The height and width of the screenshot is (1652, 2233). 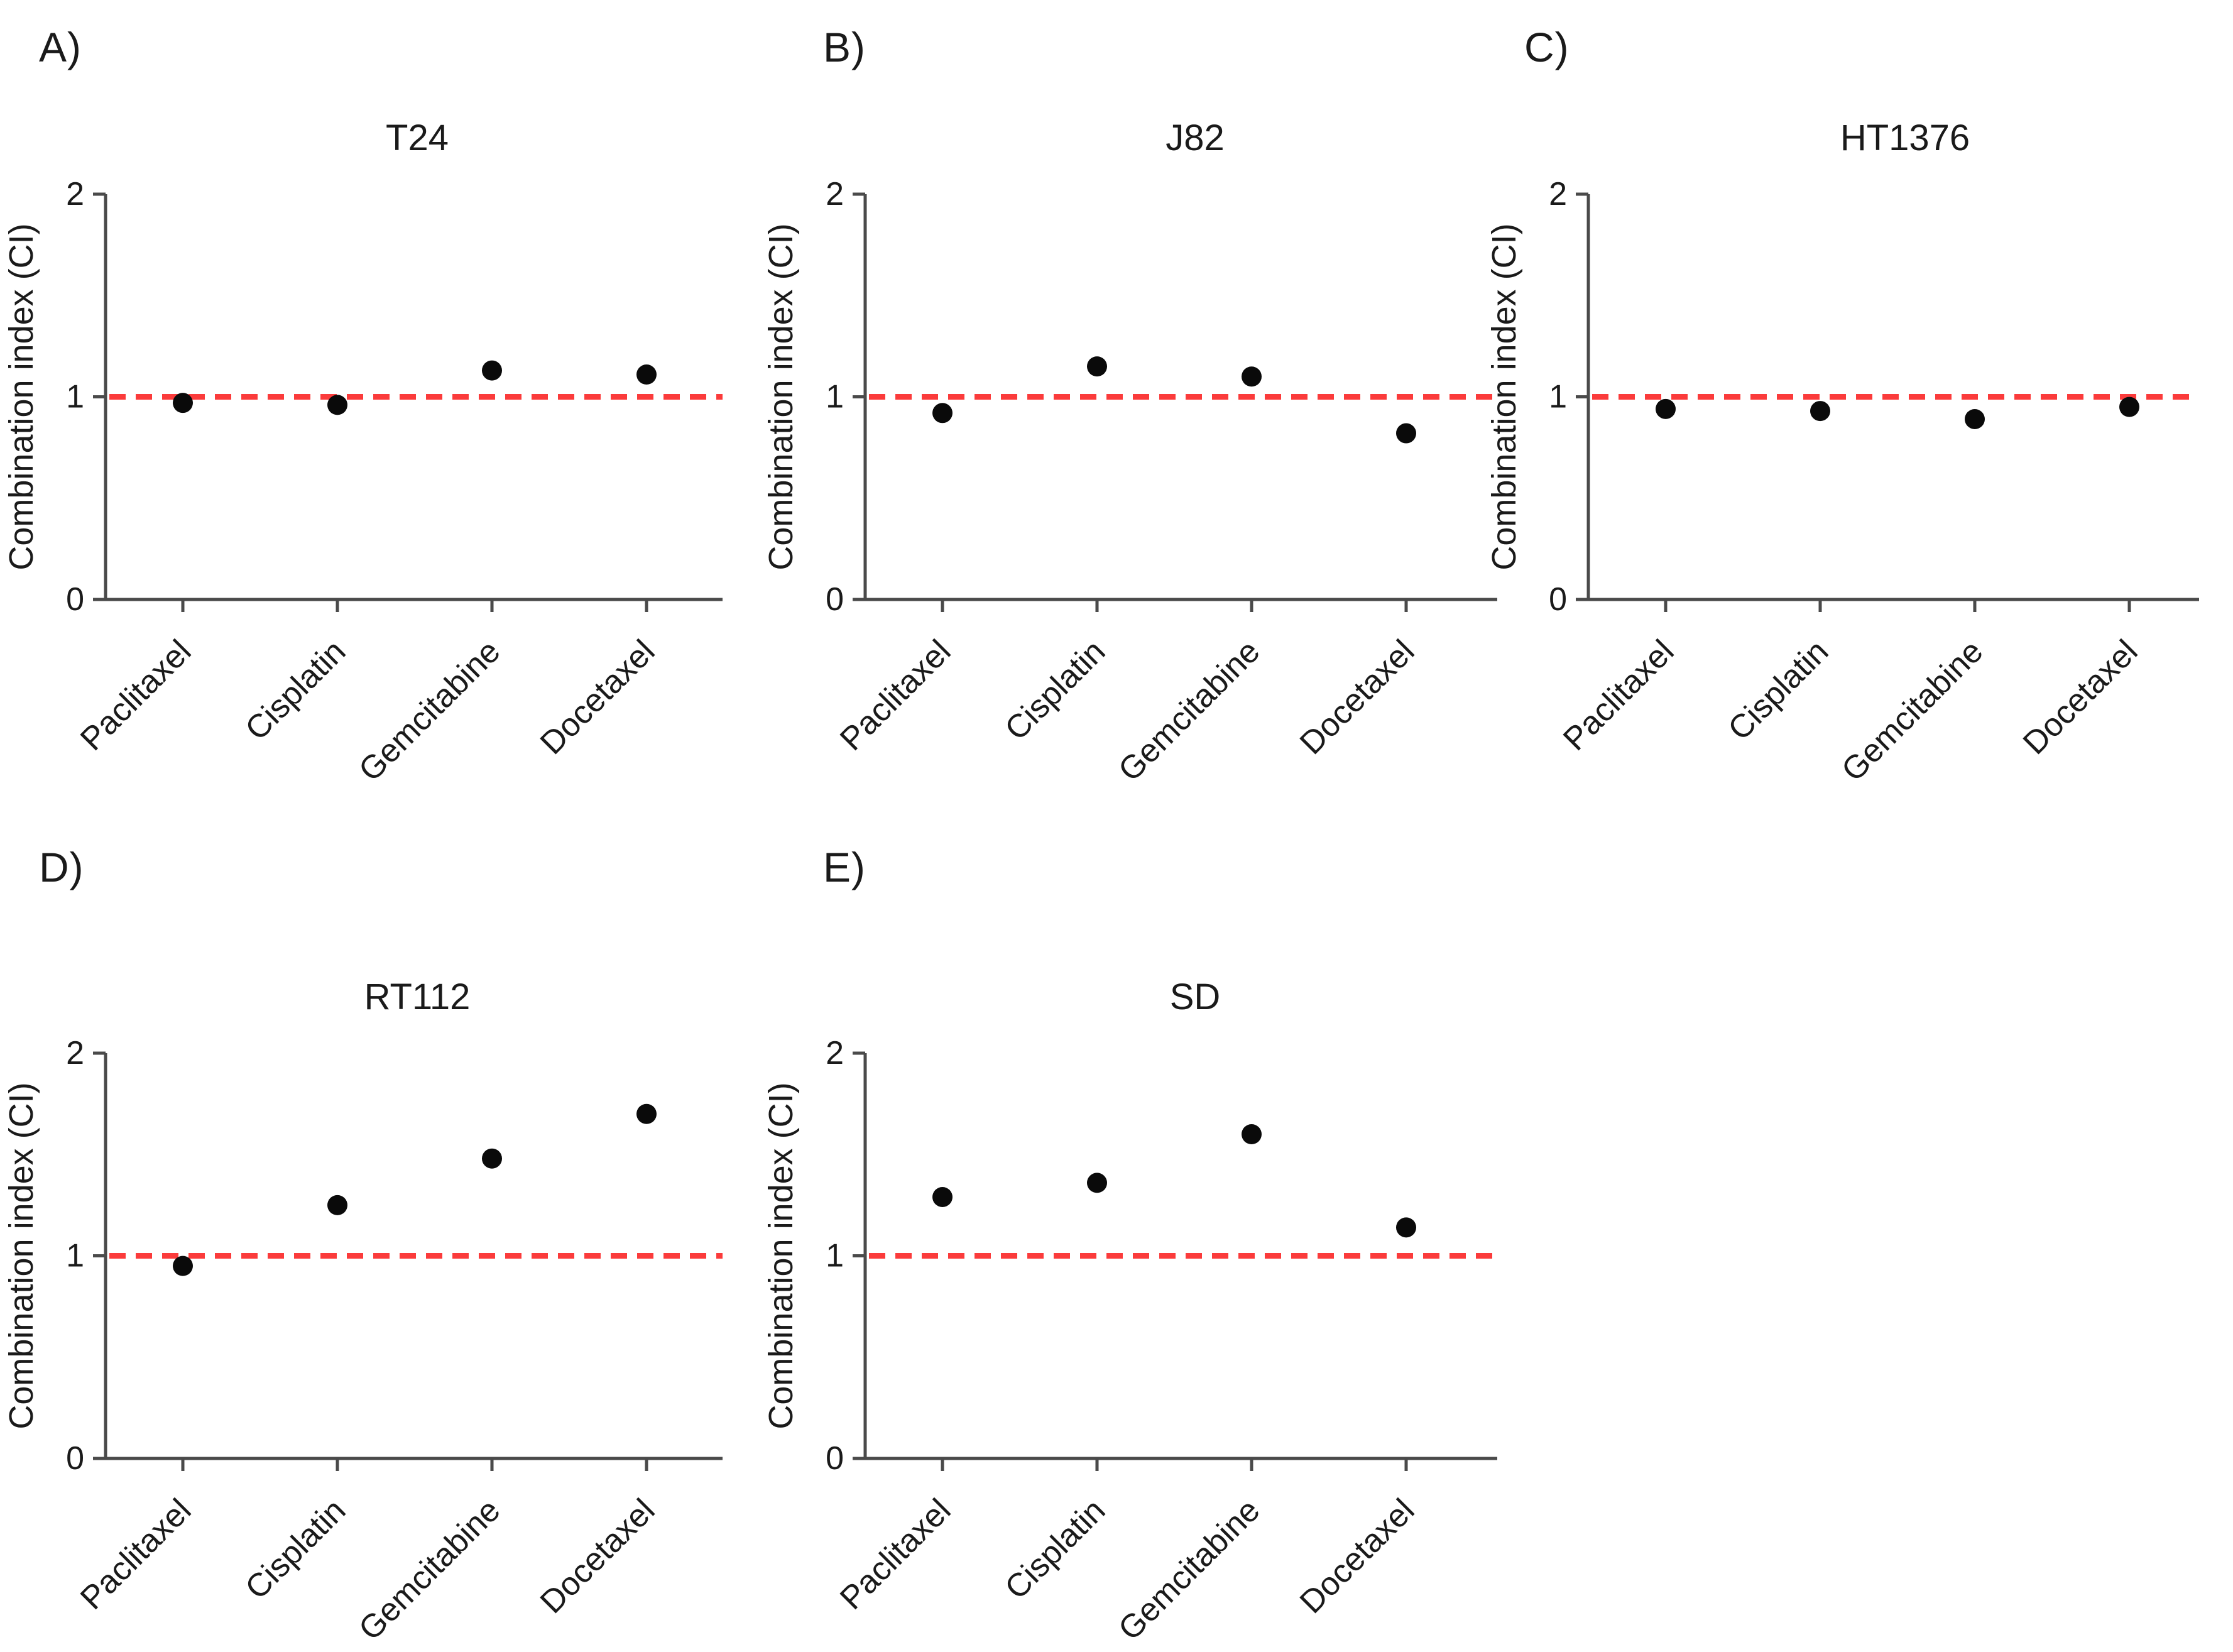 I want to click on panel-label-c: C), so click(x=1547, y=47).